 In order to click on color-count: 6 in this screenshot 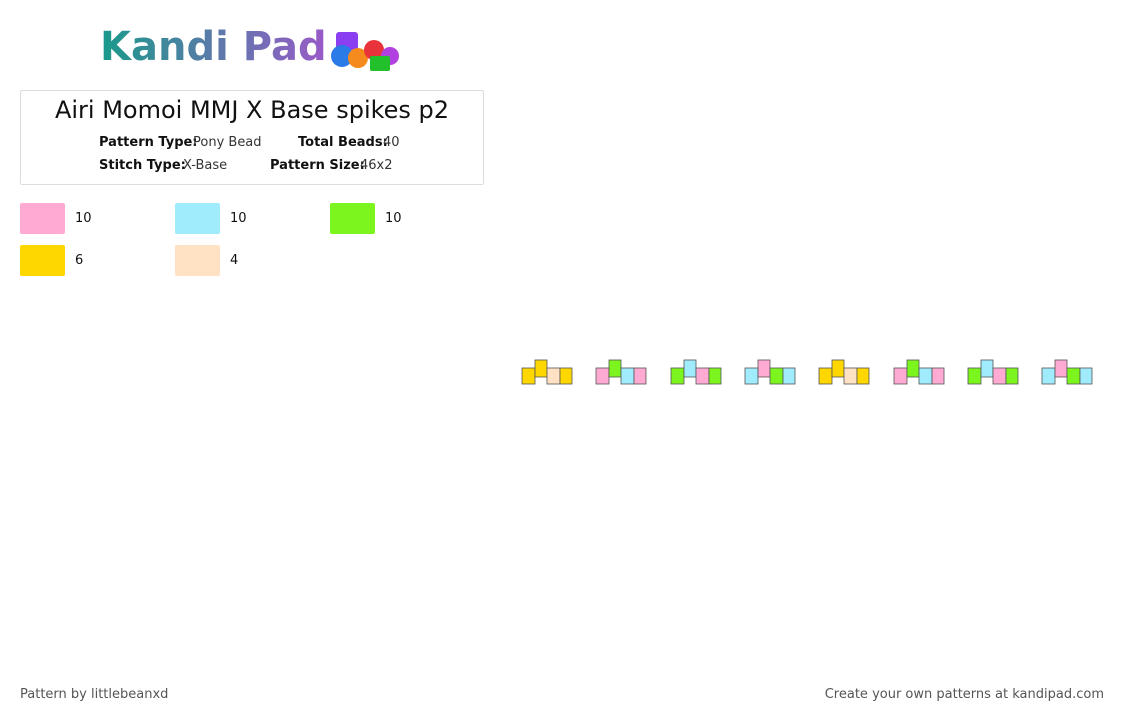, I will do `click(79, 260)`.